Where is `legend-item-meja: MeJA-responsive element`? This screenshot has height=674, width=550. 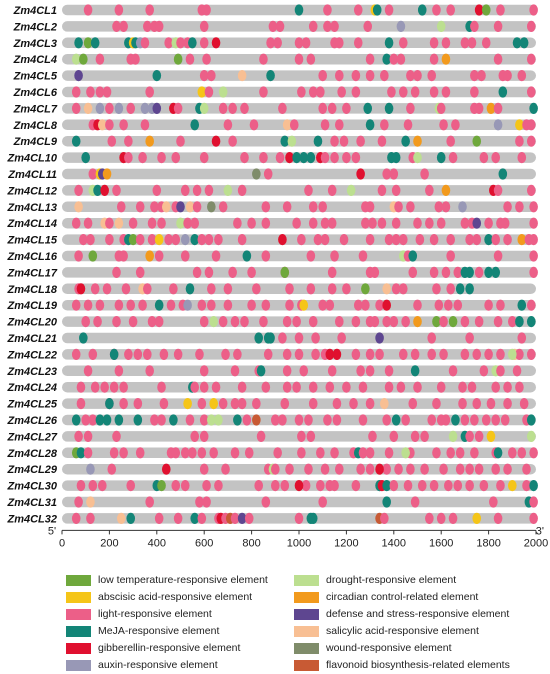
legend-item-meja: MeJA-responsive element is located at coordinates (142, 631).